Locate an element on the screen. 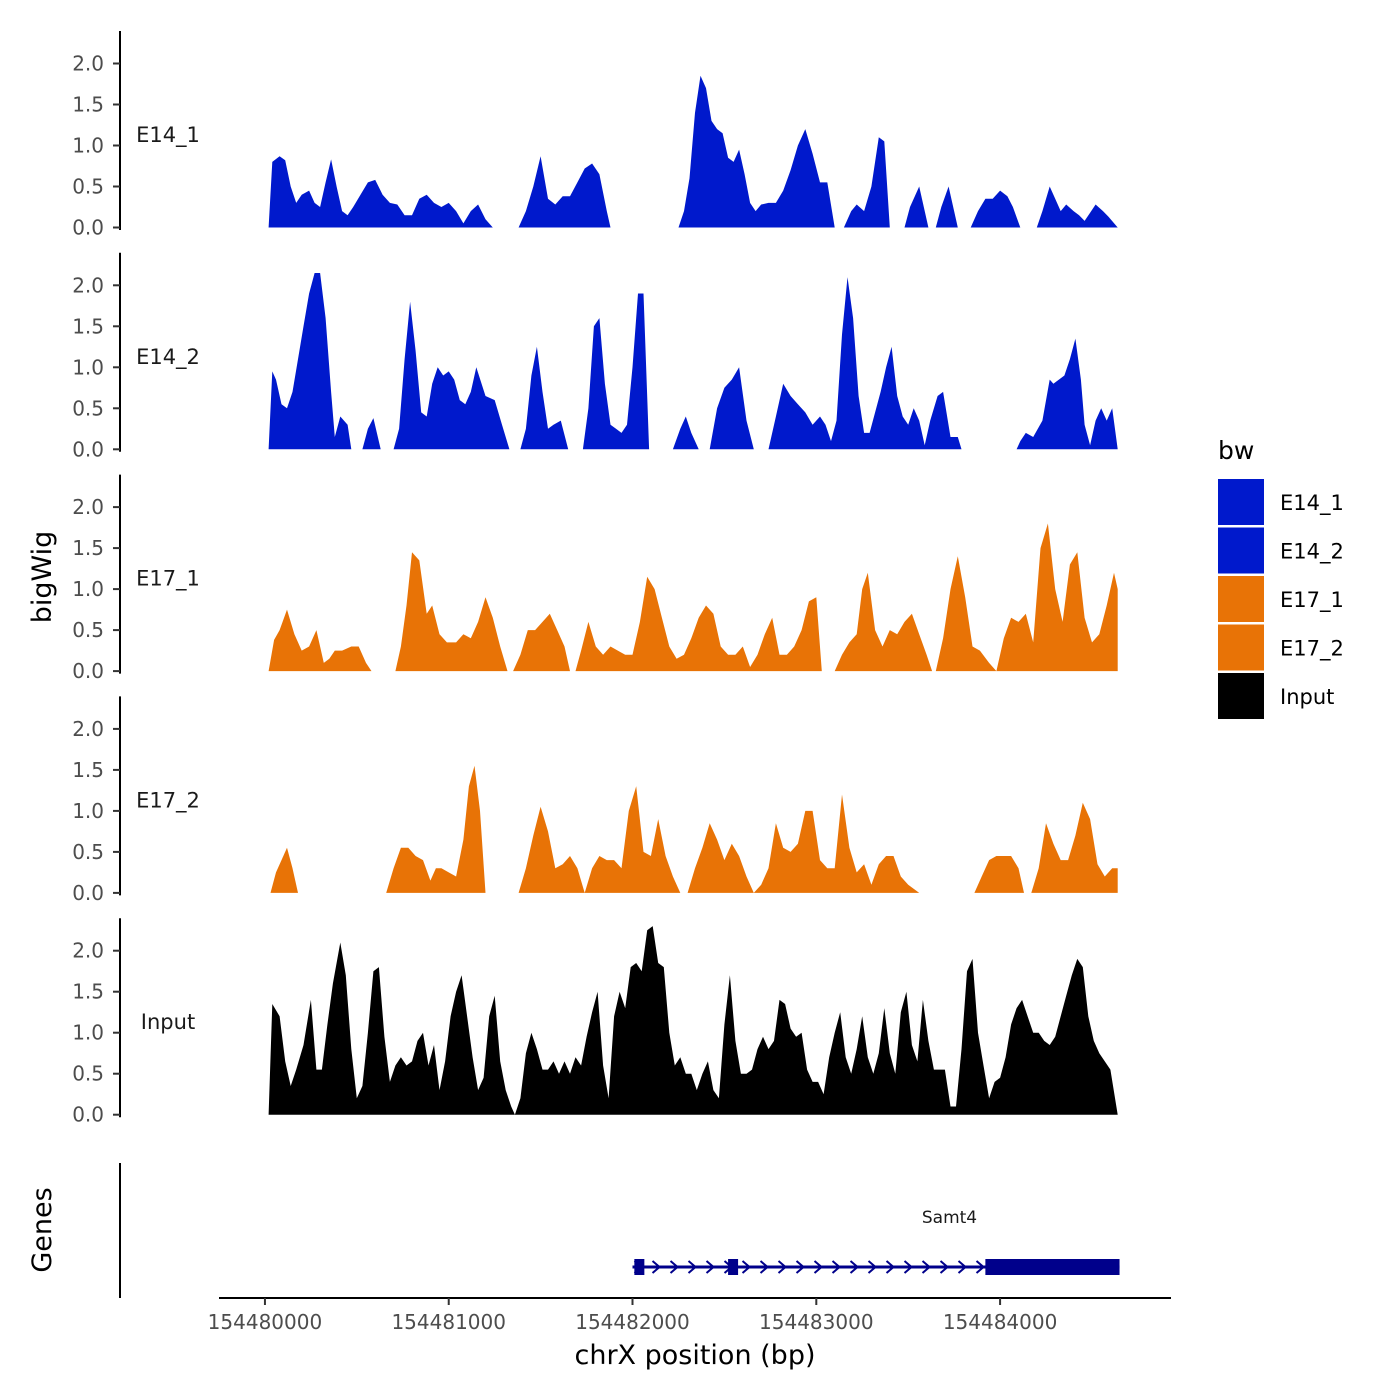  track-label: E14_2 is located at coordinates (168, 357).